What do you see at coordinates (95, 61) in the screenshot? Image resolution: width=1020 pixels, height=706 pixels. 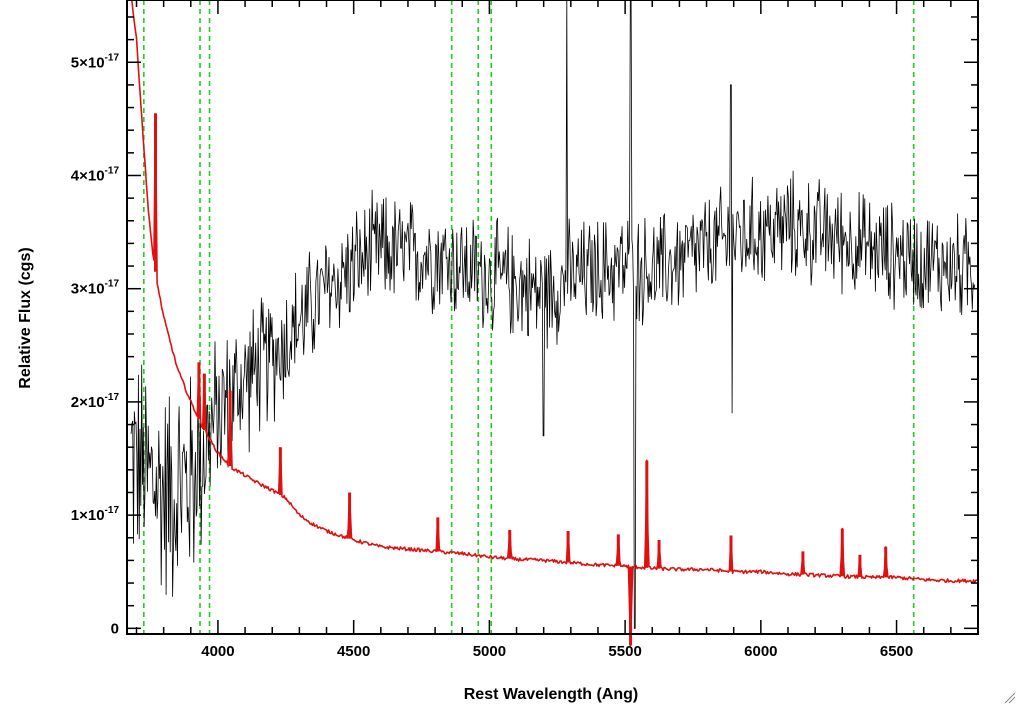 I see `y-tick-label: 5×10⁻¹⁷` at bounding box center [95, 61].